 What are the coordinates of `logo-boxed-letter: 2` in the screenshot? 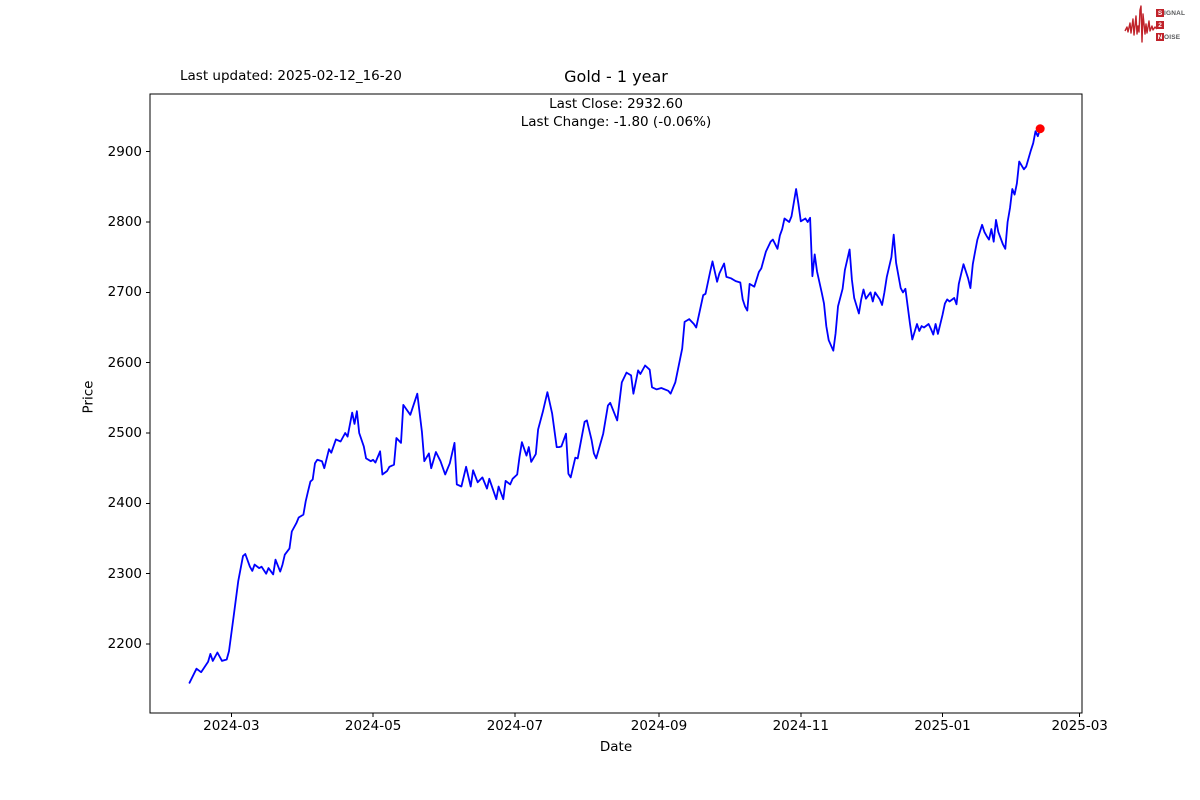 It's located at (1160, 25).